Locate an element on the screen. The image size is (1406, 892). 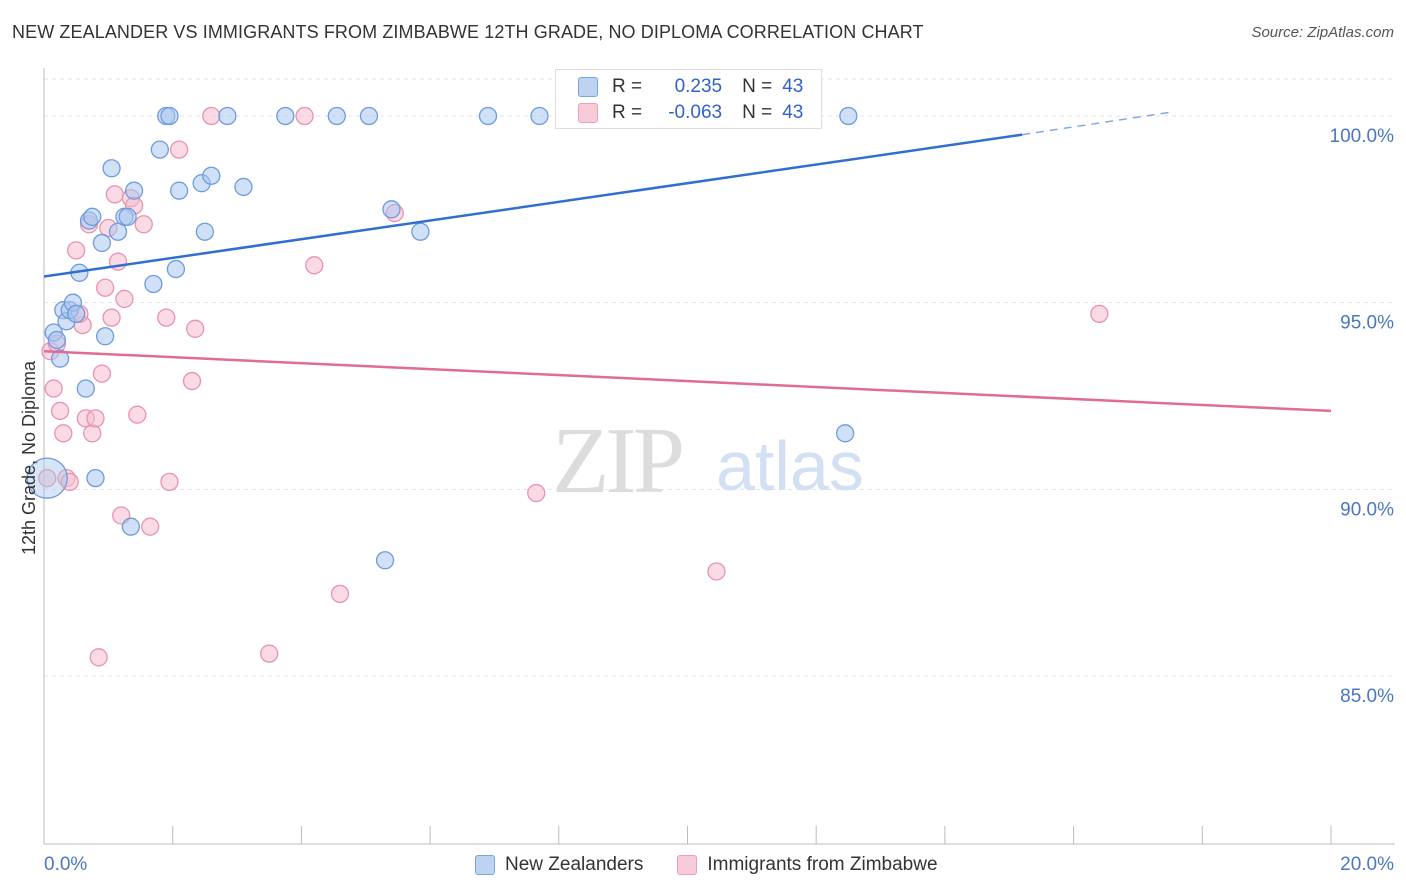
y-tick-label: 90.0% is located at coordinates (1367, 509).